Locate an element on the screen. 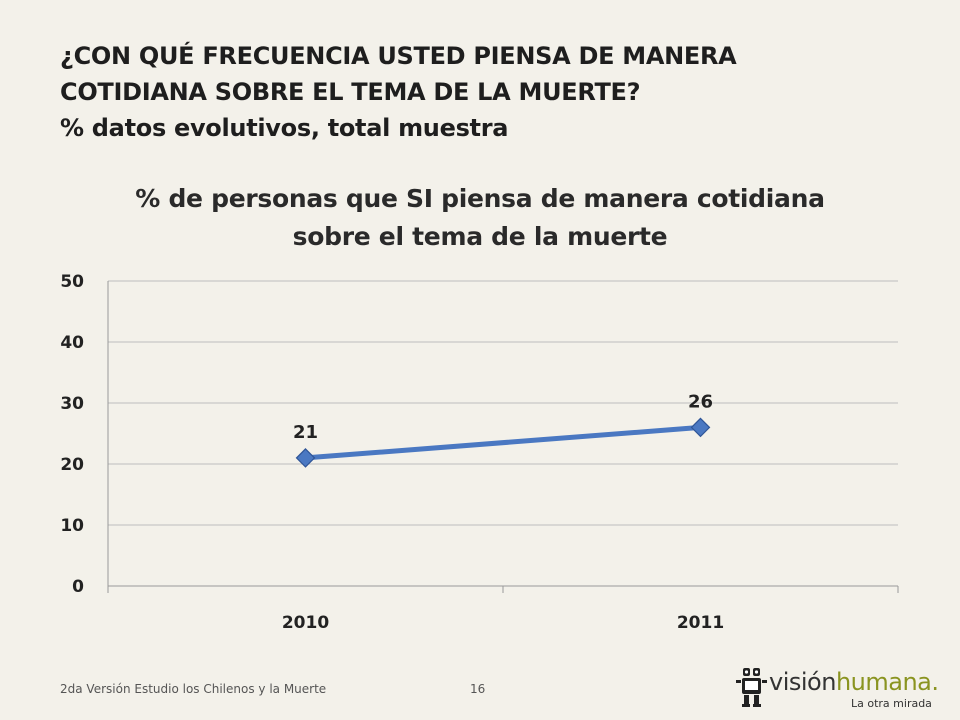 Image resolution: width=960 pixels, height=720 pixels. logo-text-humana: humana is located at coordinates (883, 682).